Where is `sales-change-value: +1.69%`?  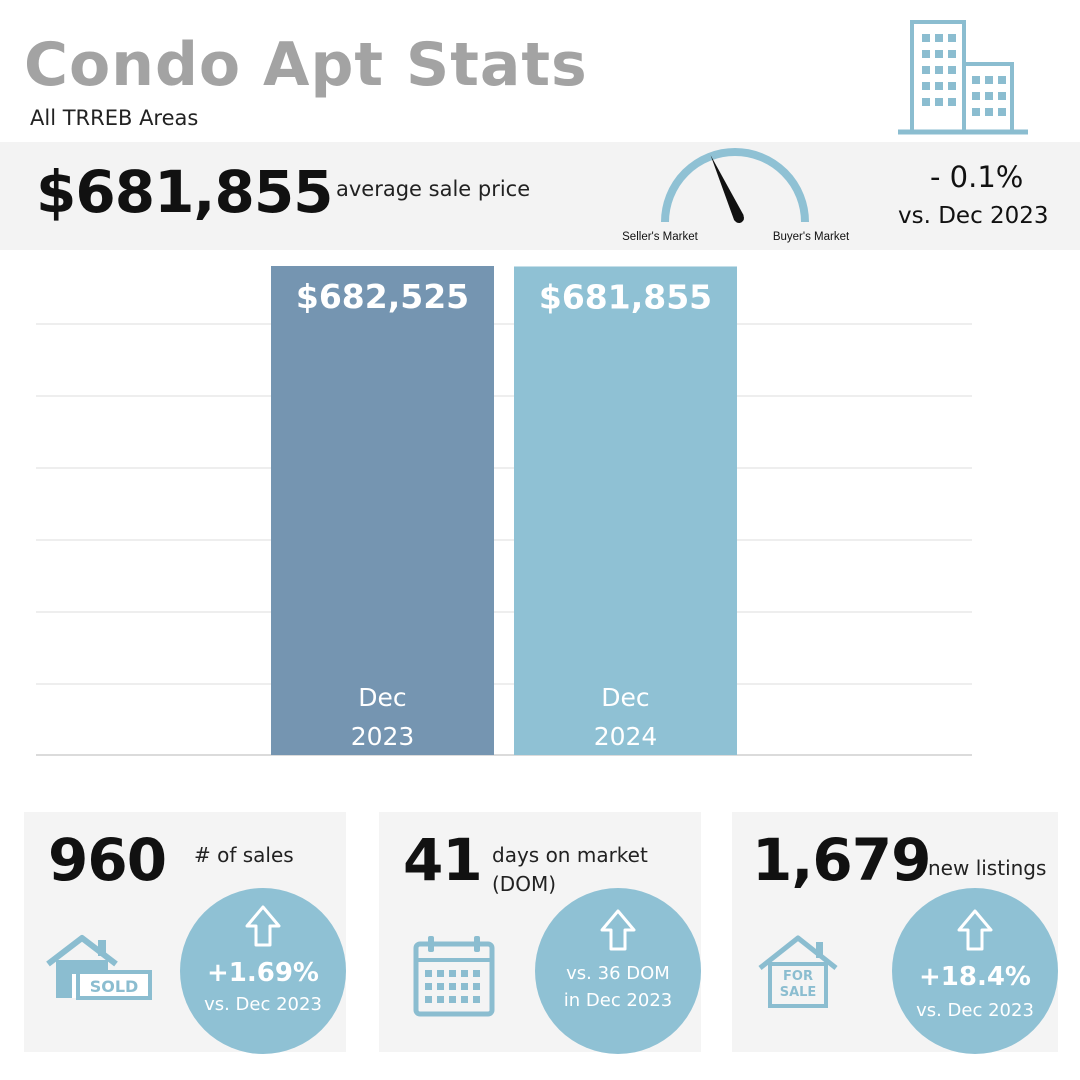 sales-change-value: +1.69% is located at coordinates (263, 973).